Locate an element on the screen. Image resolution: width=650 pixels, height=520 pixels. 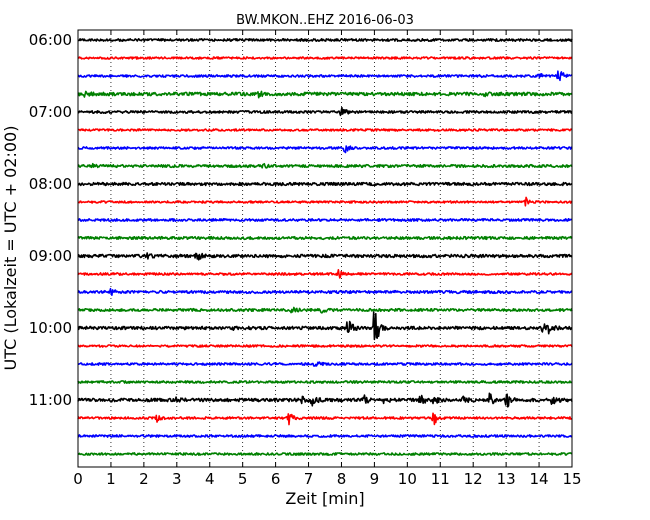
x-tick-label: 0 is located at coordinates (78, 479).